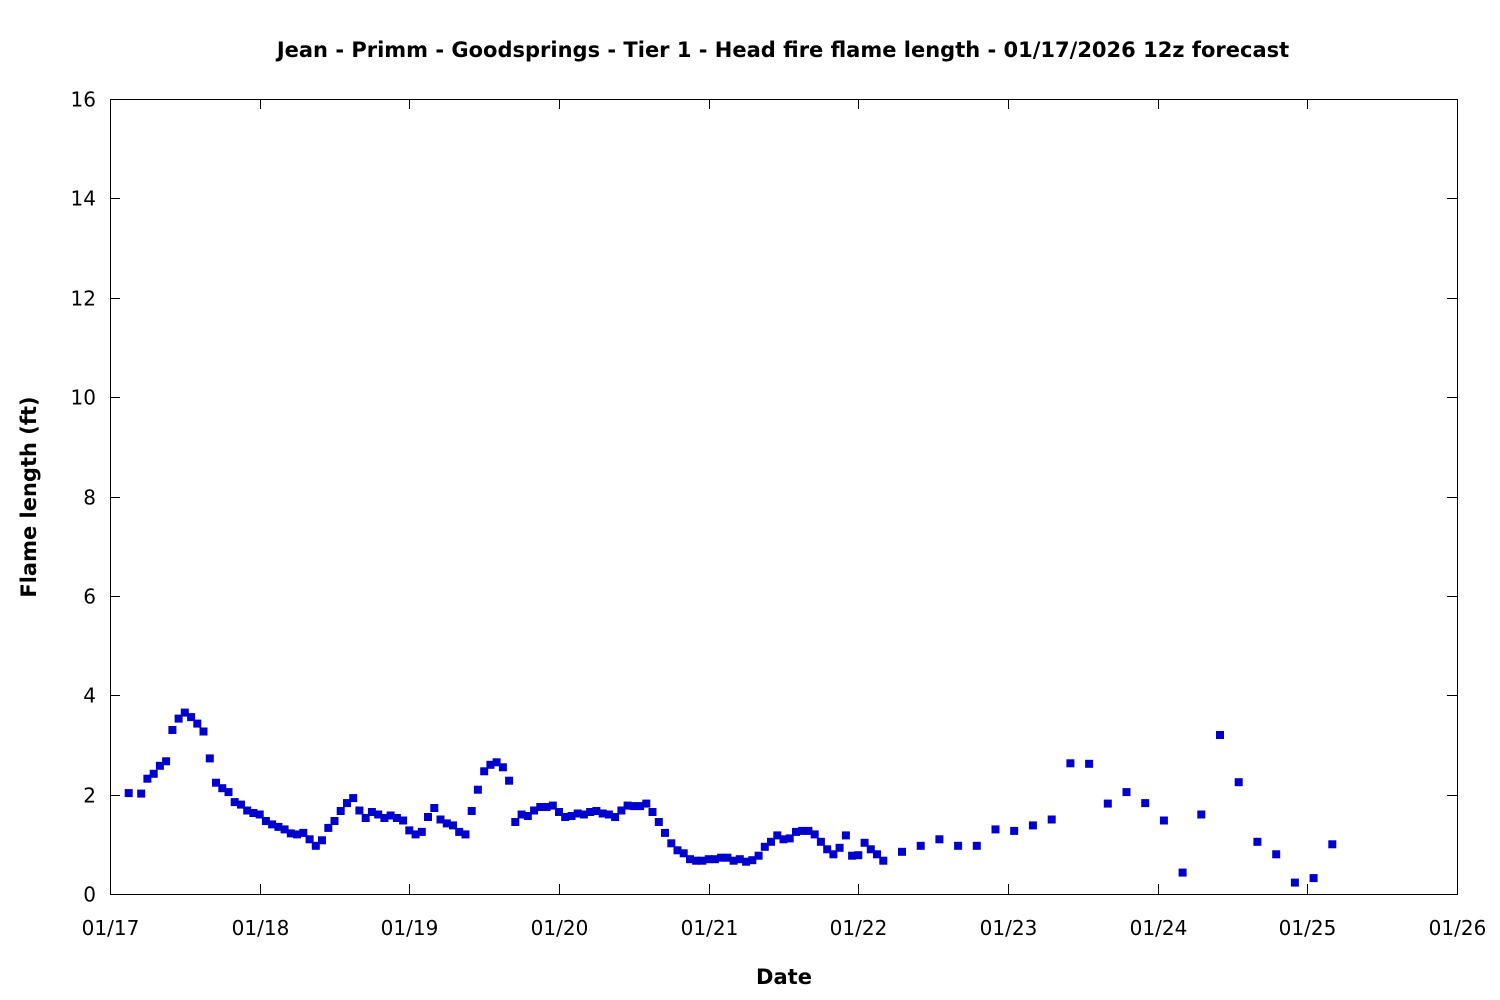  Describe the element at coordinates (261, 928) in the screenshot. I see `x-tick-label: 01/18` at that location.